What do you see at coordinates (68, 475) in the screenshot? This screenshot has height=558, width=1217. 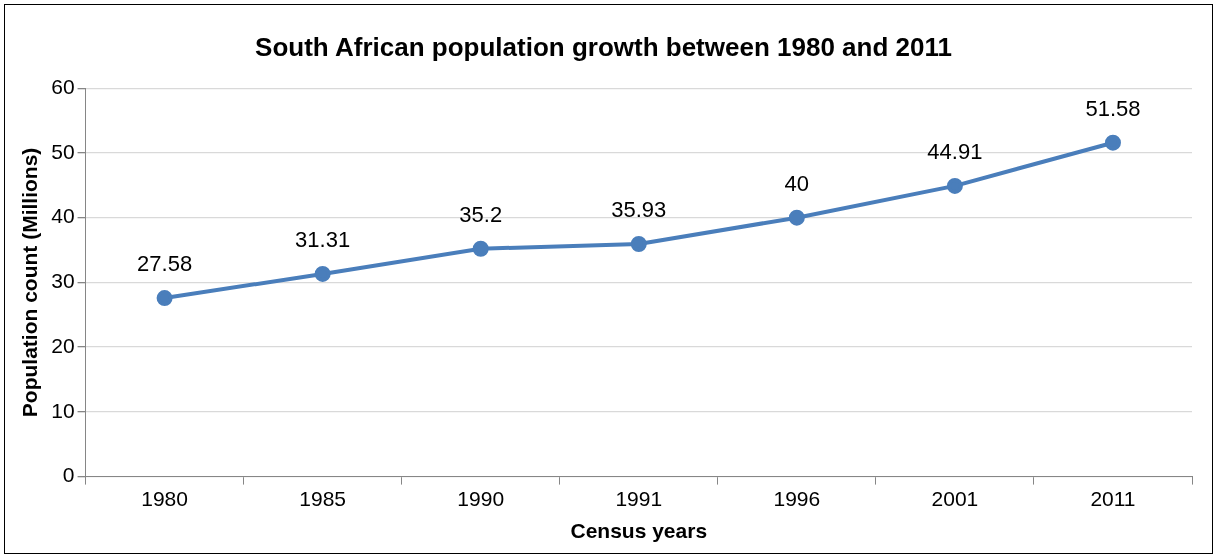 I see `y-tick-label: 0` at bounding box center [68, 475].